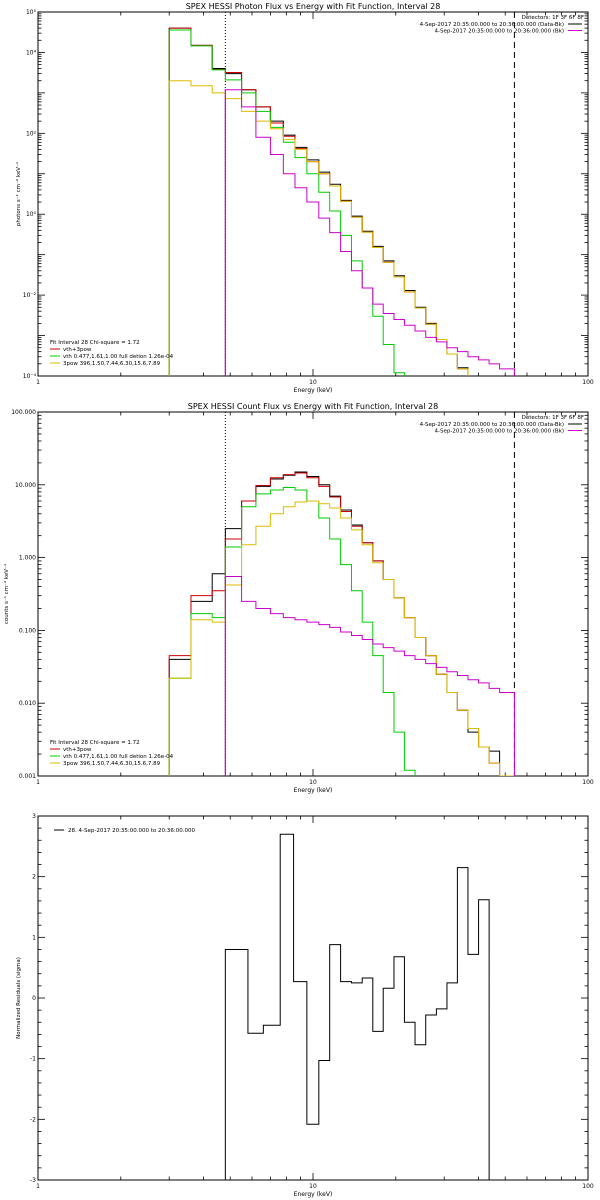  I want to click on series-residuals, so click(357, 1006).